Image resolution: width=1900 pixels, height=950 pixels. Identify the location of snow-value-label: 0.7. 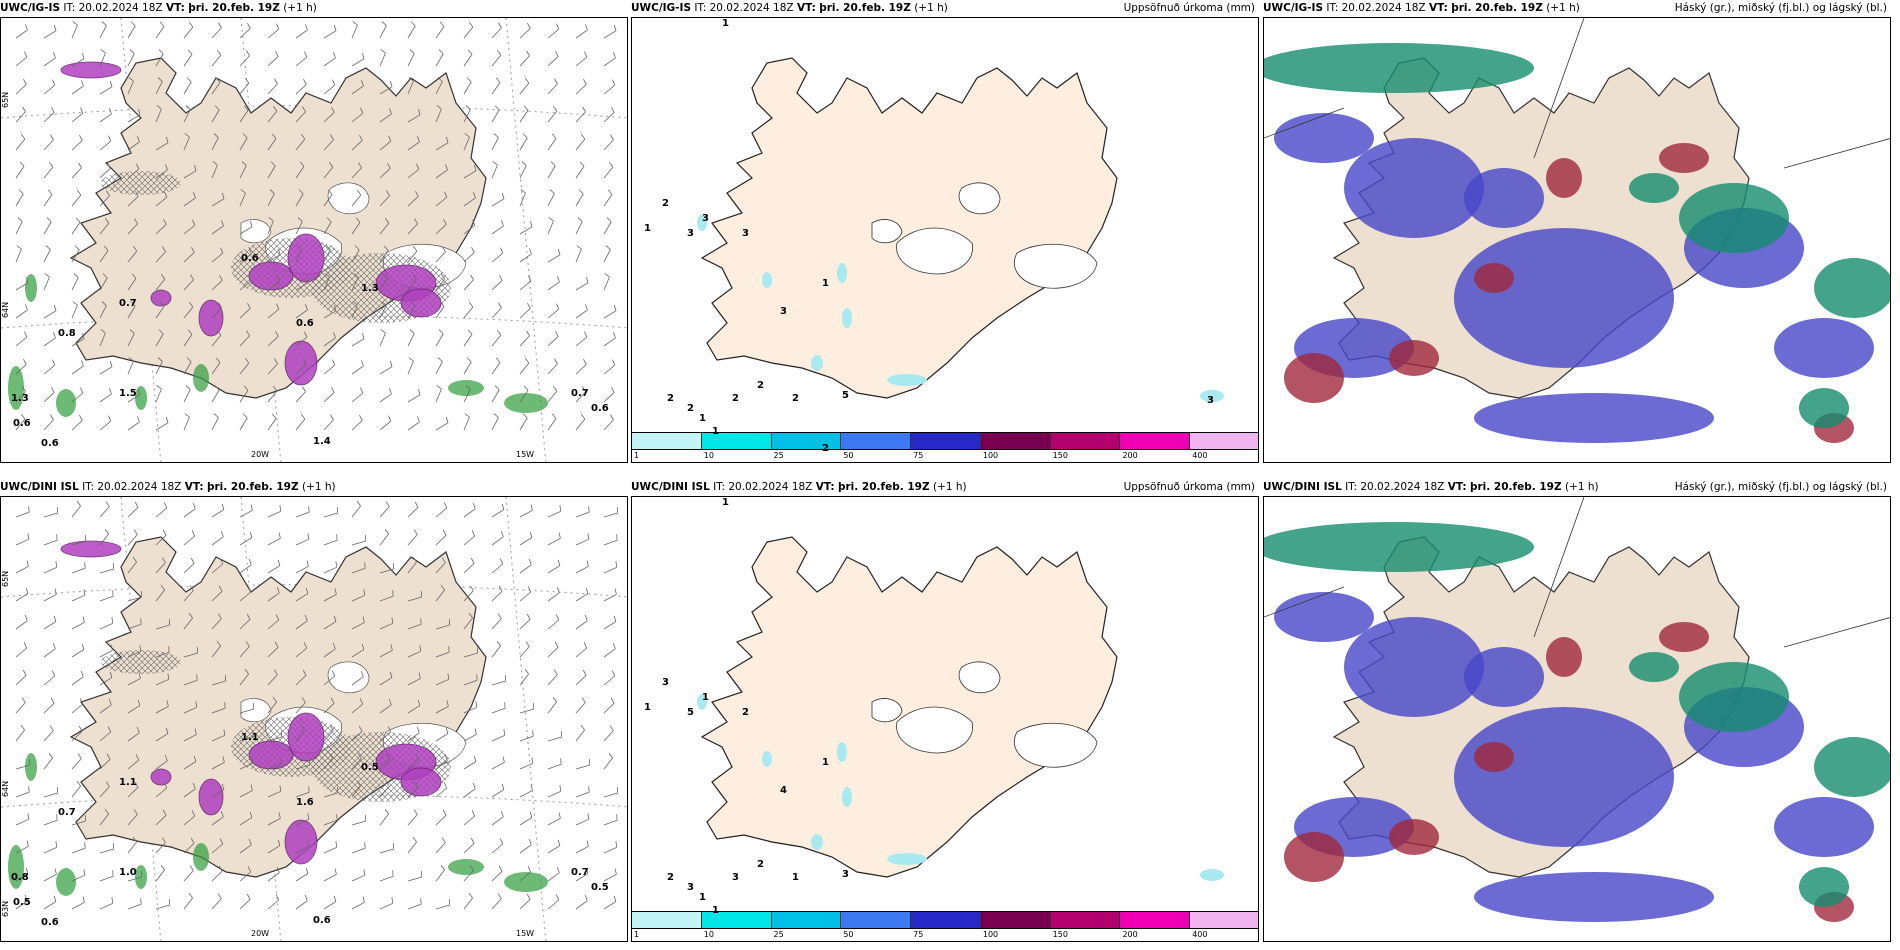
(128, 303).